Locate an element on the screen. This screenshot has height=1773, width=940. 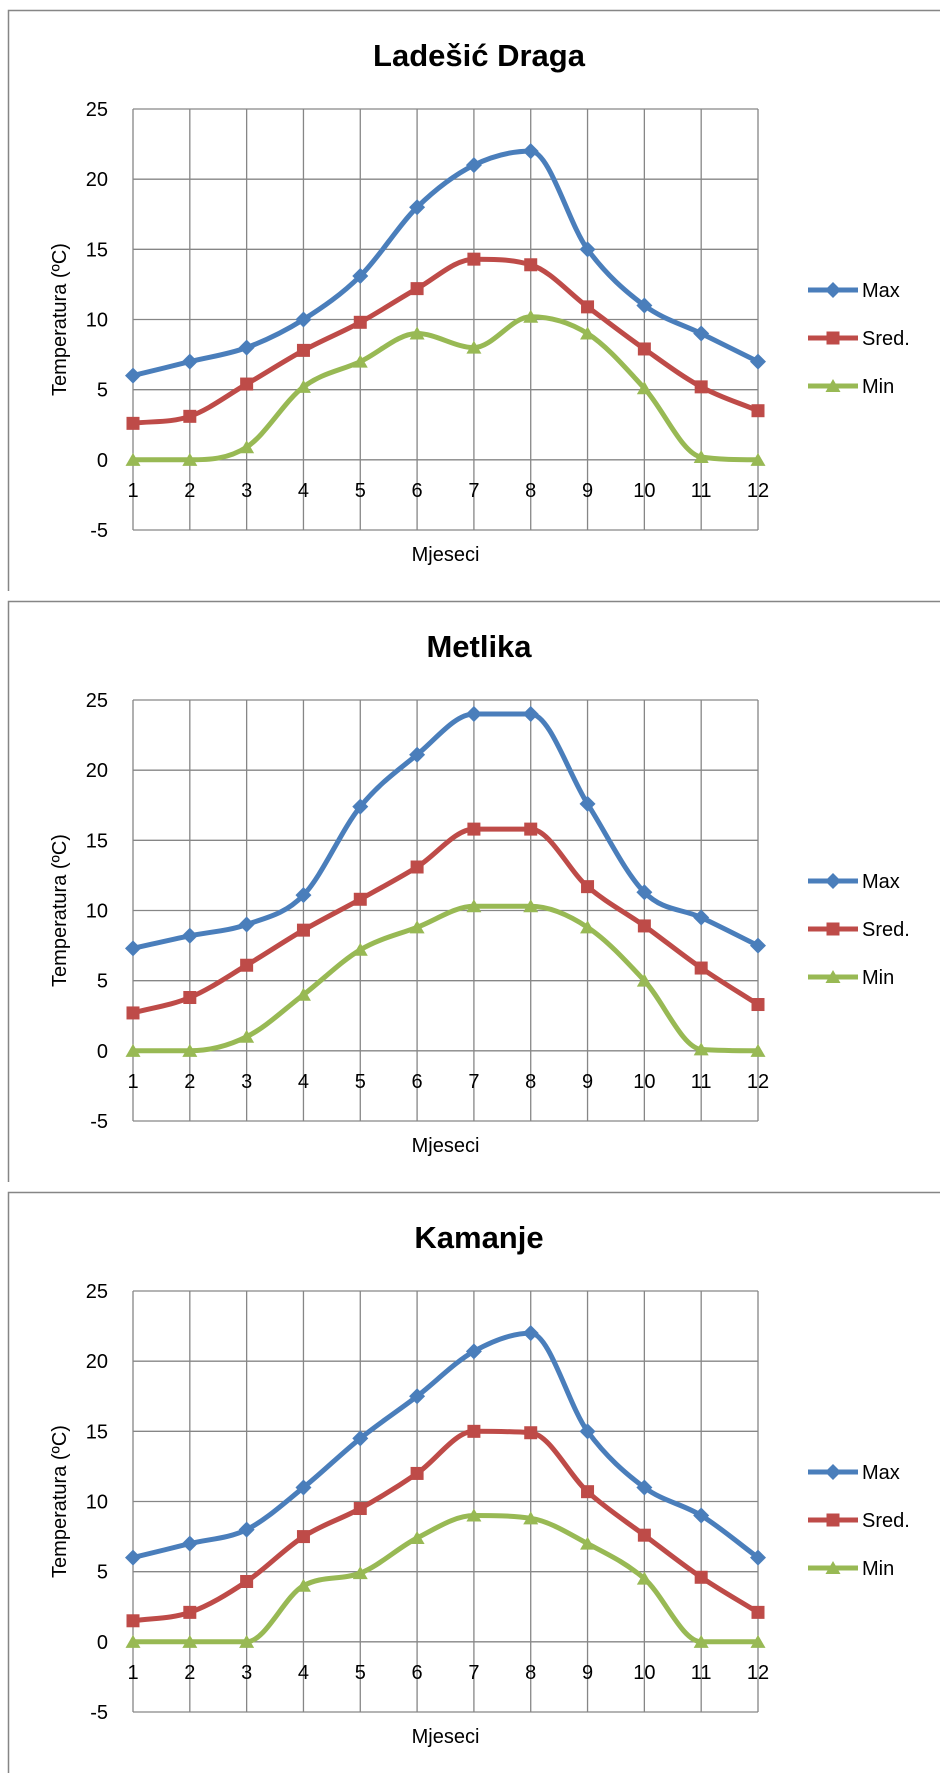
x-tick-label: 2 is located at coordinates (189, 1673).